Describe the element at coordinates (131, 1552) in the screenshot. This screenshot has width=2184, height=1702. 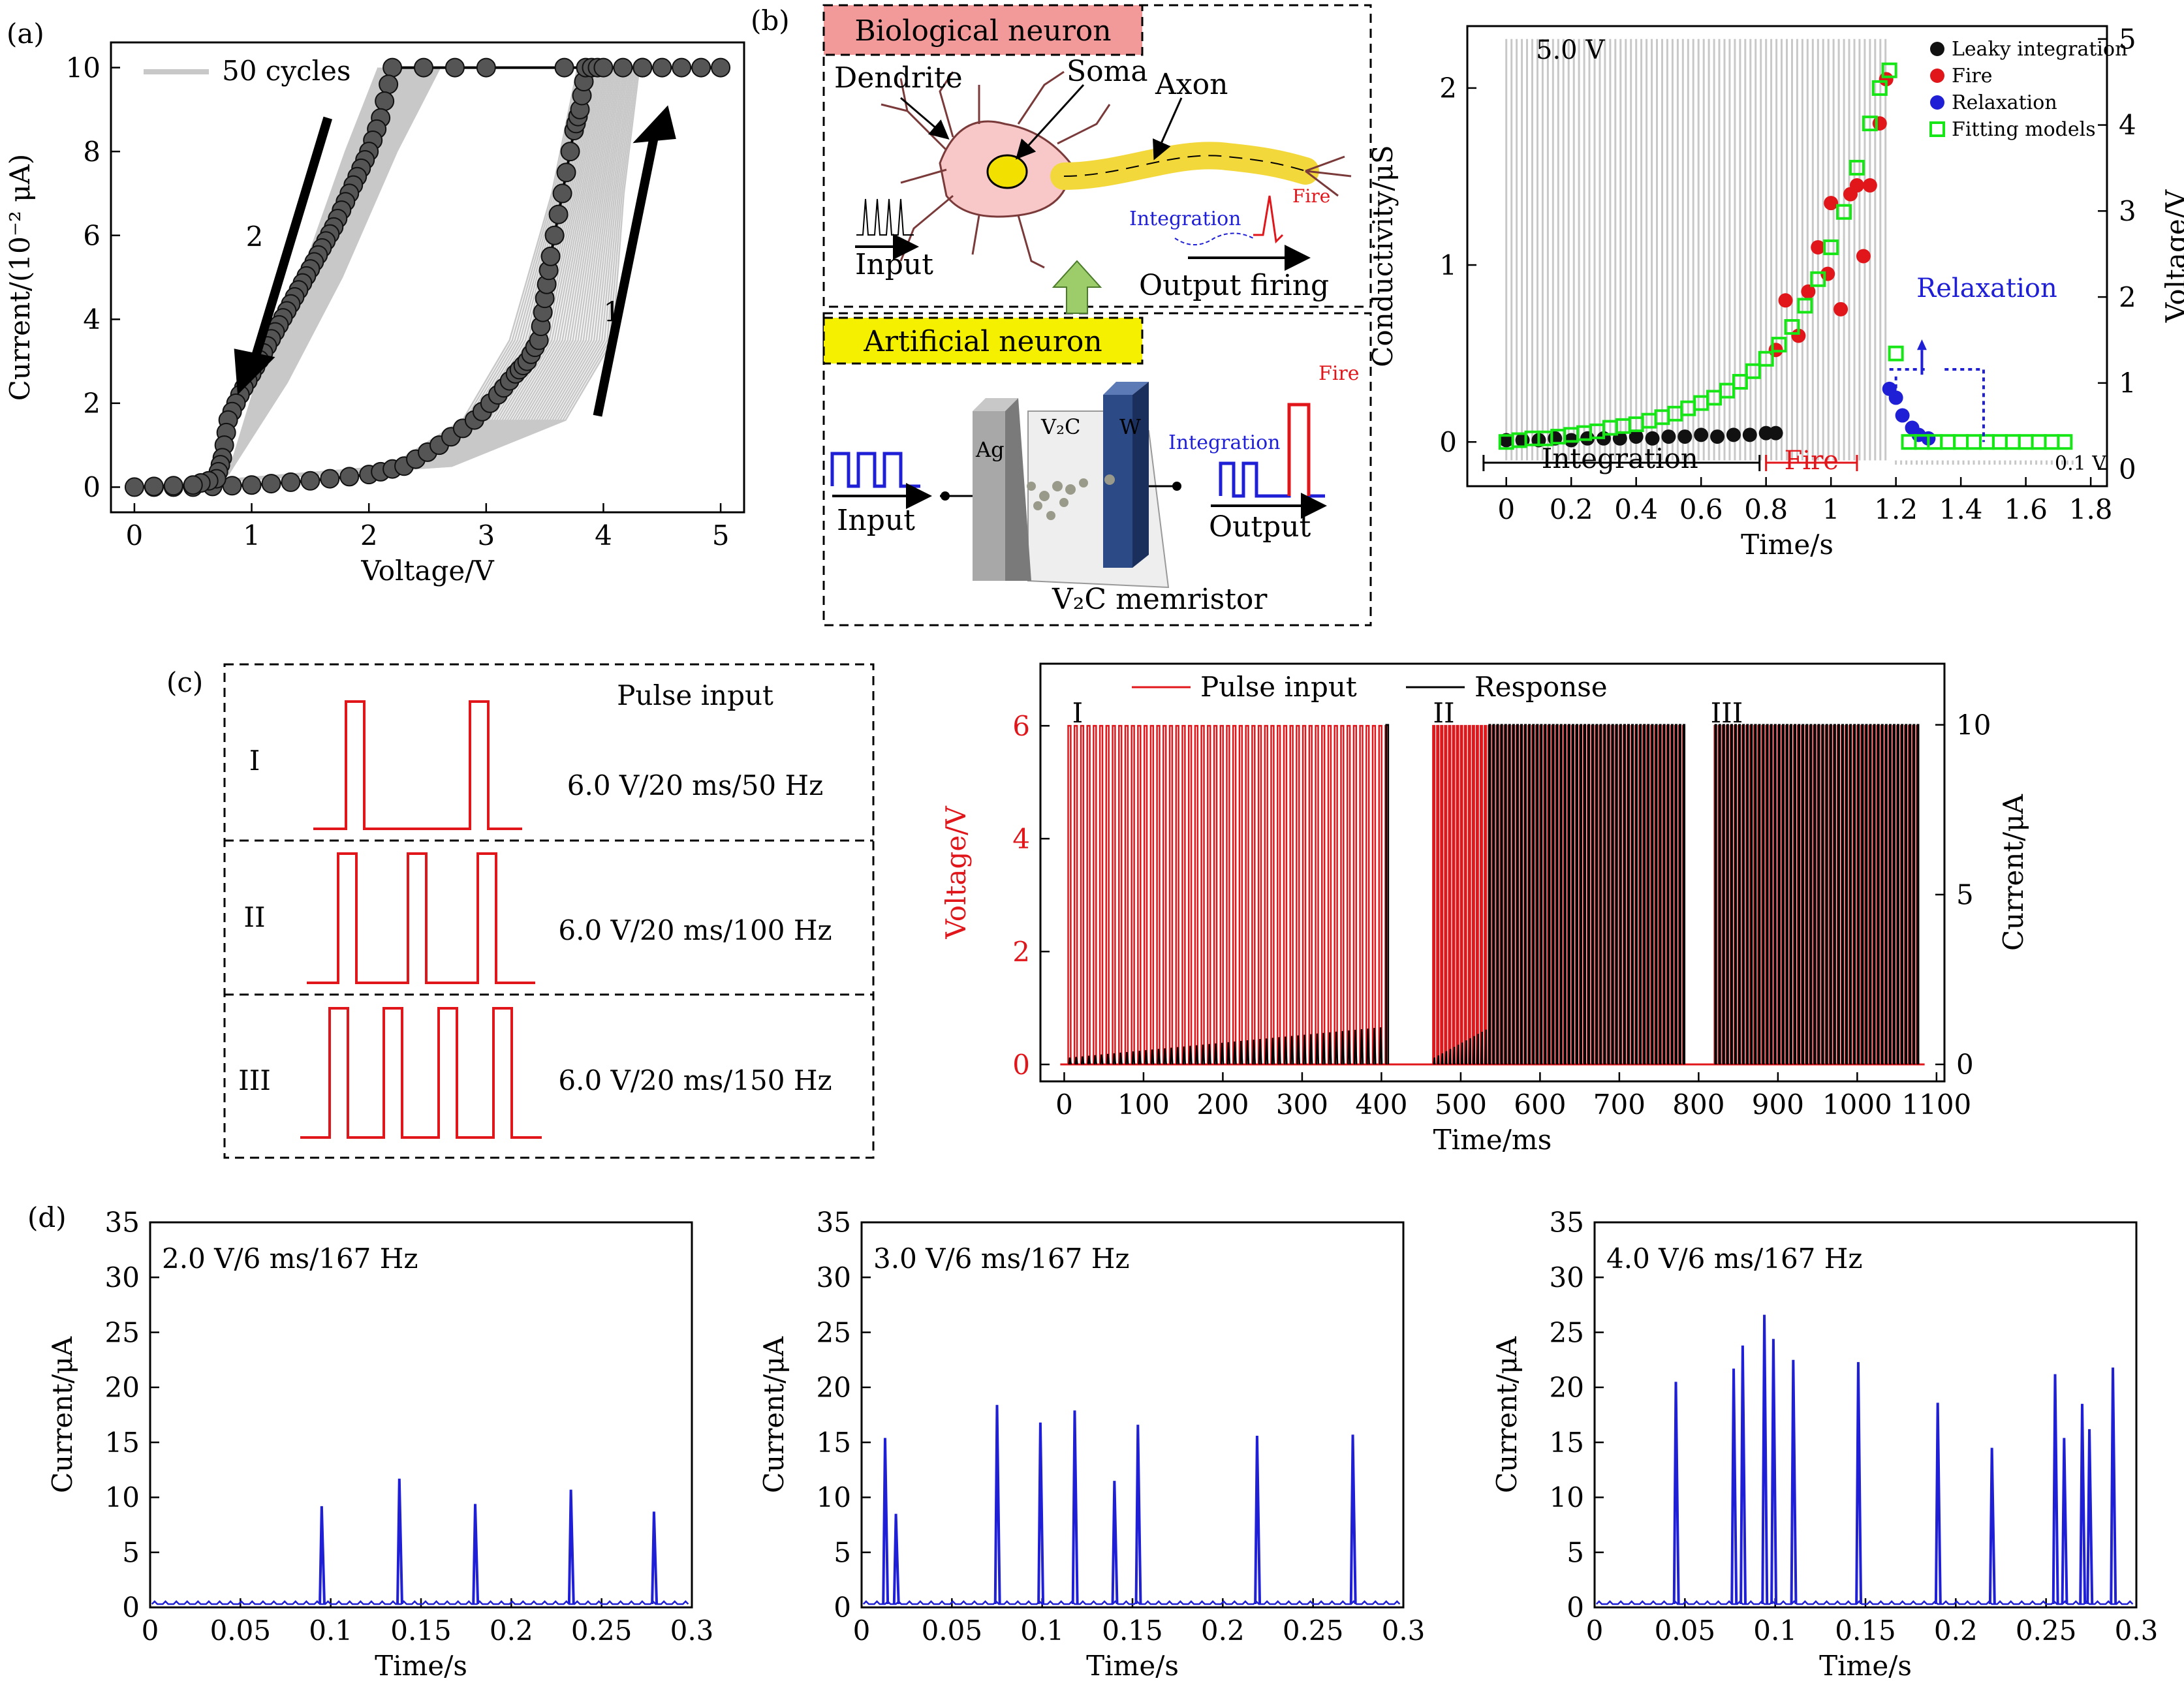
I see `y-tick-label: 5` at that location.